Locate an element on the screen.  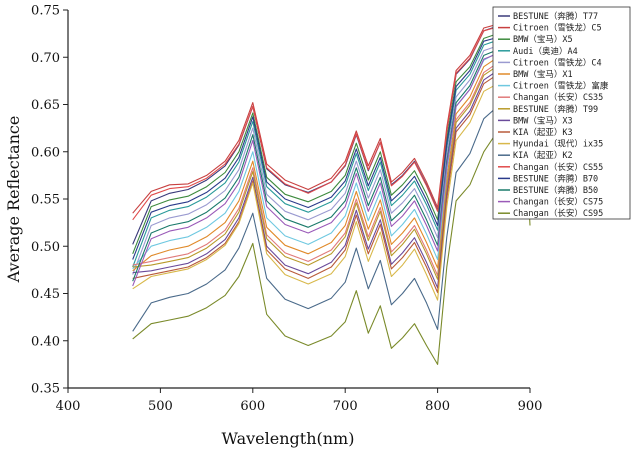
y-tick-label: 0.40 is located at coordinates (45, 341).